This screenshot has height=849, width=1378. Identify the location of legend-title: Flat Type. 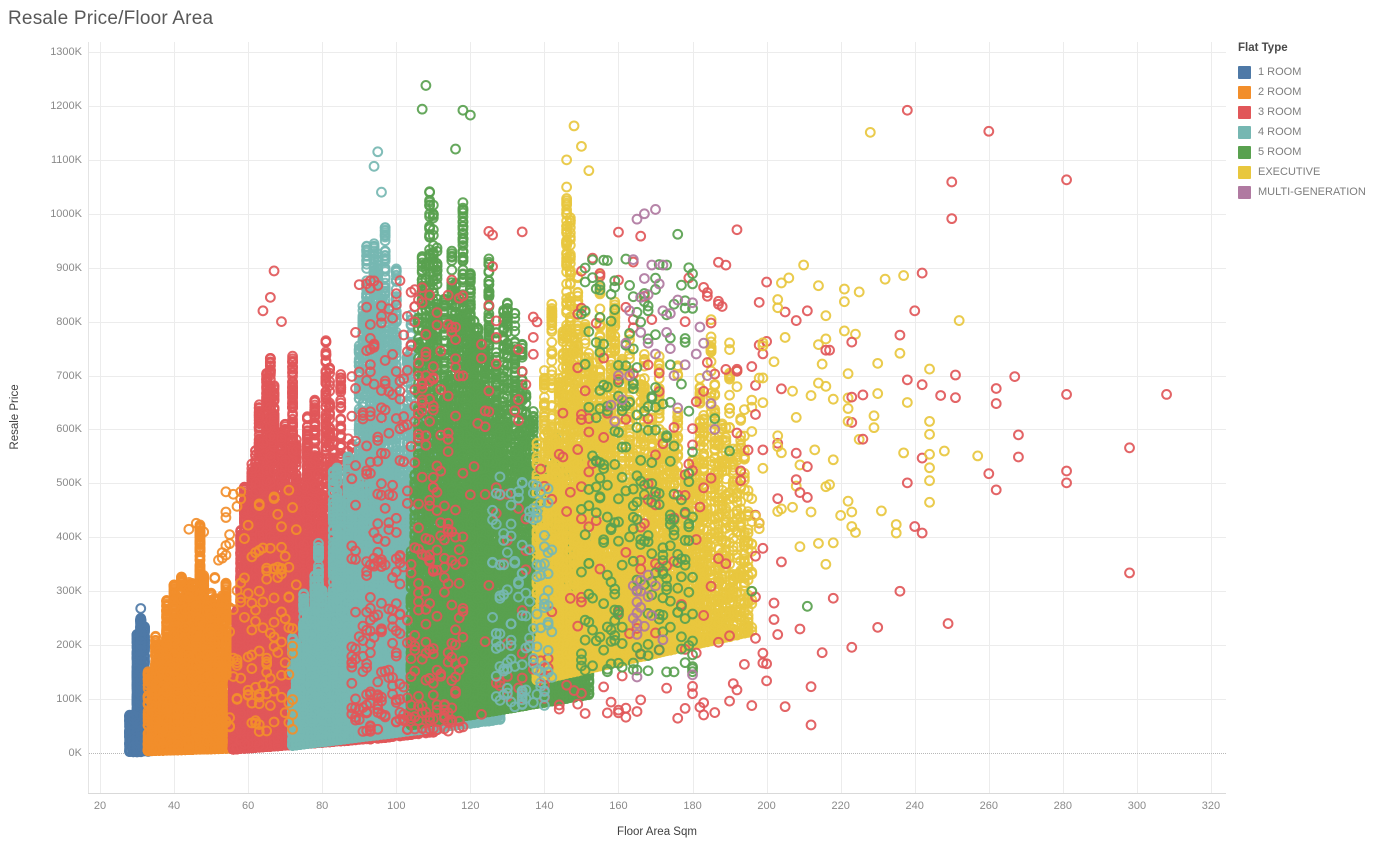
(1263, 48).